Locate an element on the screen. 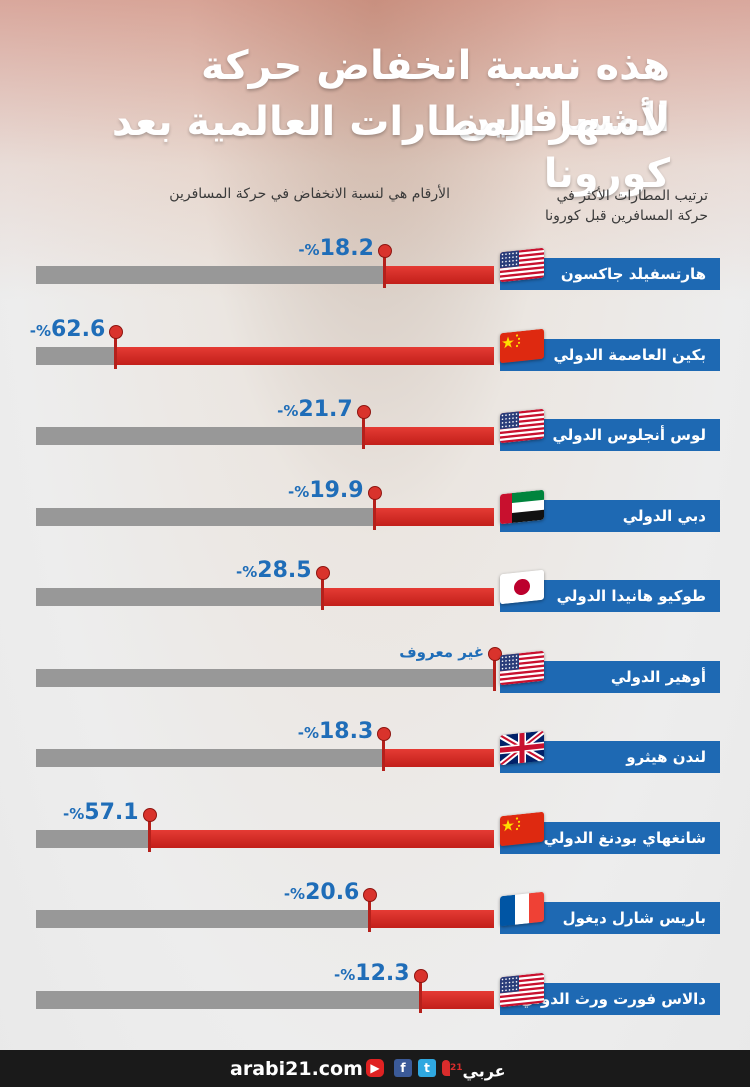  airport-name: شانغهاي بودنغ الدولي is located at coordinates (624, 837).